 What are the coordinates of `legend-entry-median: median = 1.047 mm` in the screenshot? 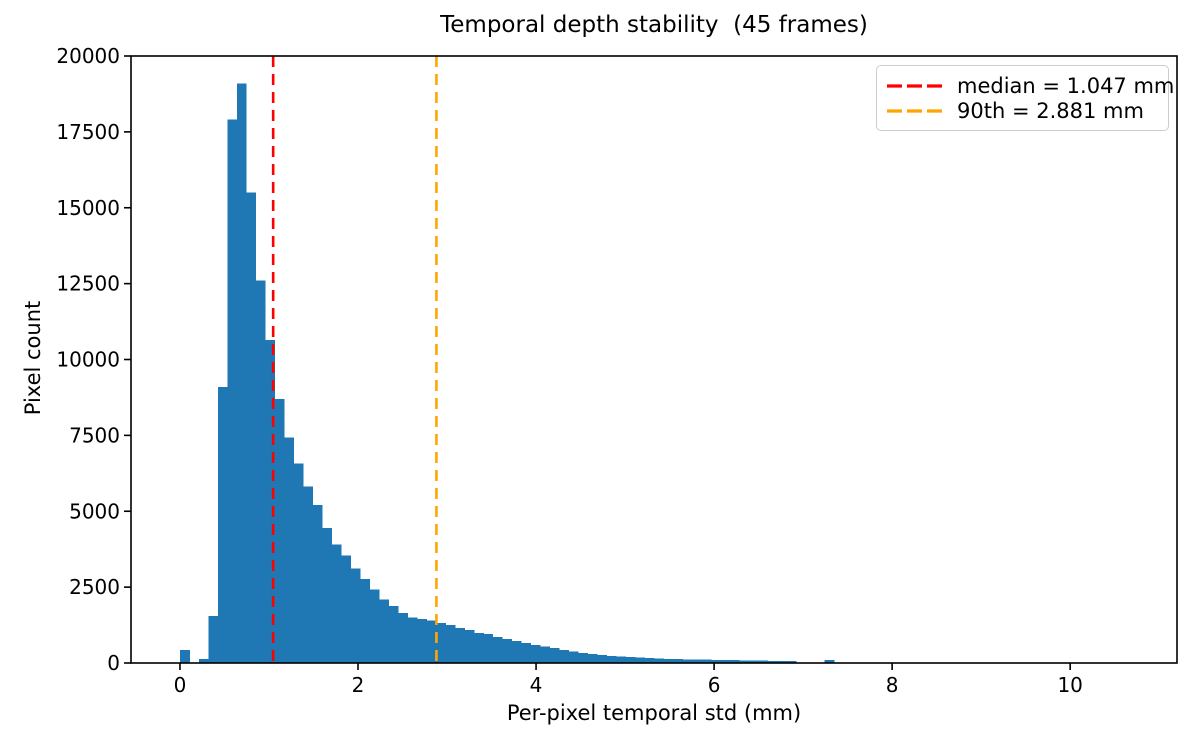 It's located at (1030, 86).